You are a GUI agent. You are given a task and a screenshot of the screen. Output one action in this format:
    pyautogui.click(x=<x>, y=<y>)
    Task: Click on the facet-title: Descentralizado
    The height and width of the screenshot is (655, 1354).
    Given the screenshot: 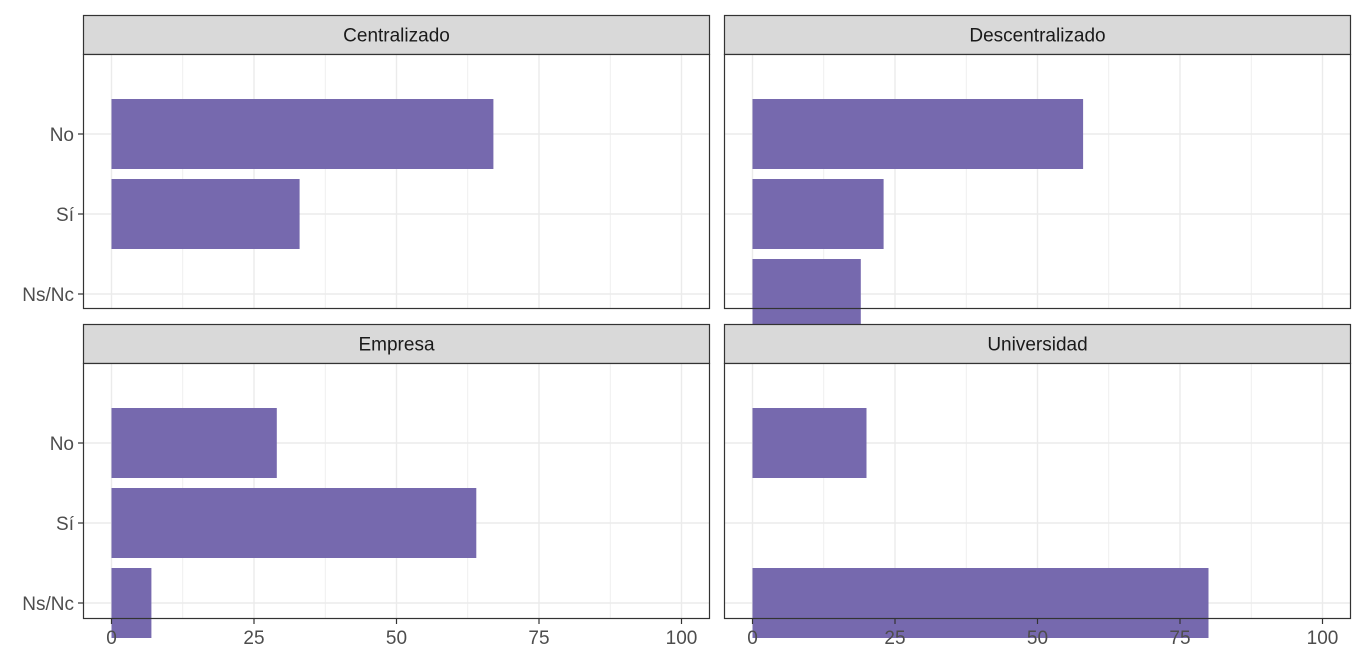 What is the action you would take?
    pyautogui.click(x=1037, y=36)
    